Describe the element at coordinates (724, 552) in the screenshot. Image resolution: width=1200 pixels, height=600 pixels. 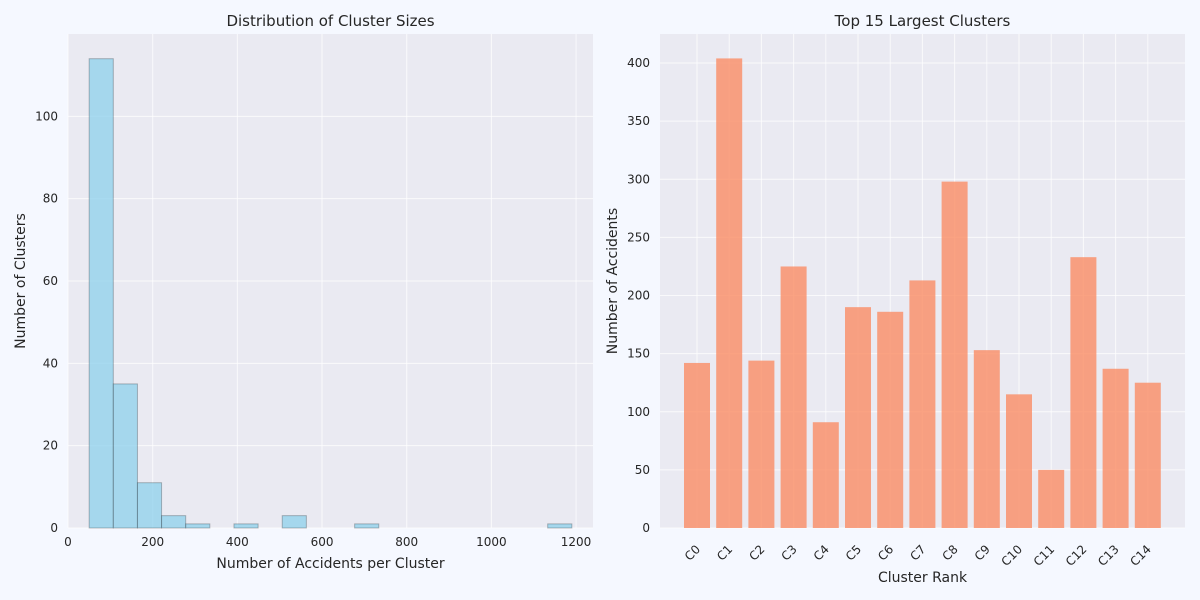
I see `top-clusters-x-tick-label: C1` at that location.